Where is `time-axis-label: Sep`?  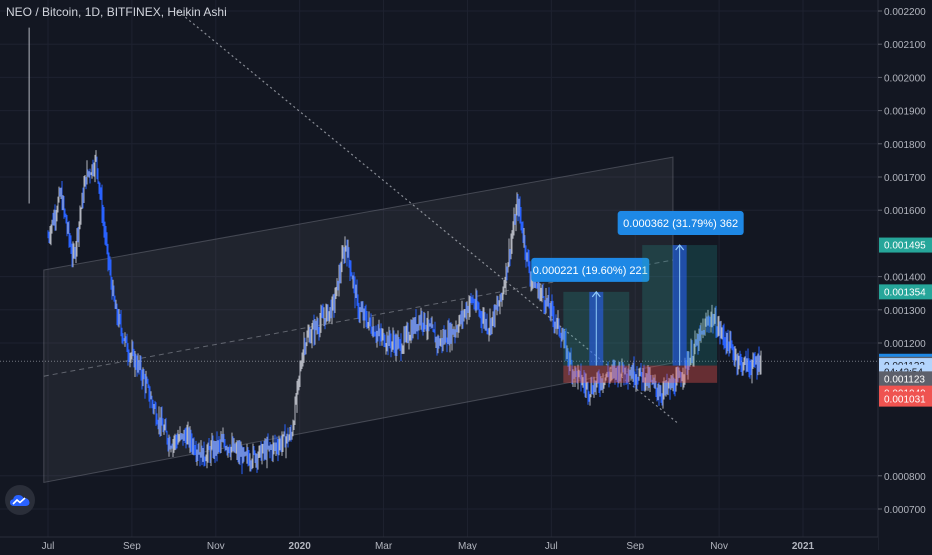 time-axis-label: Sep is located at coordinates (635, 545).